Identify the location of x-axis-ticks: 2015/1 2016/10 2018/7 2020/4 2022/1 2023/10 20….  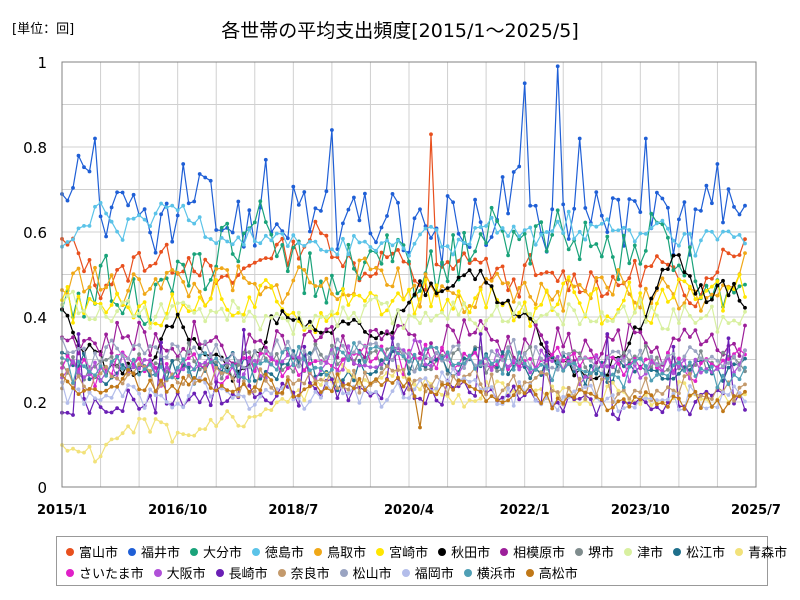
(409, 510).